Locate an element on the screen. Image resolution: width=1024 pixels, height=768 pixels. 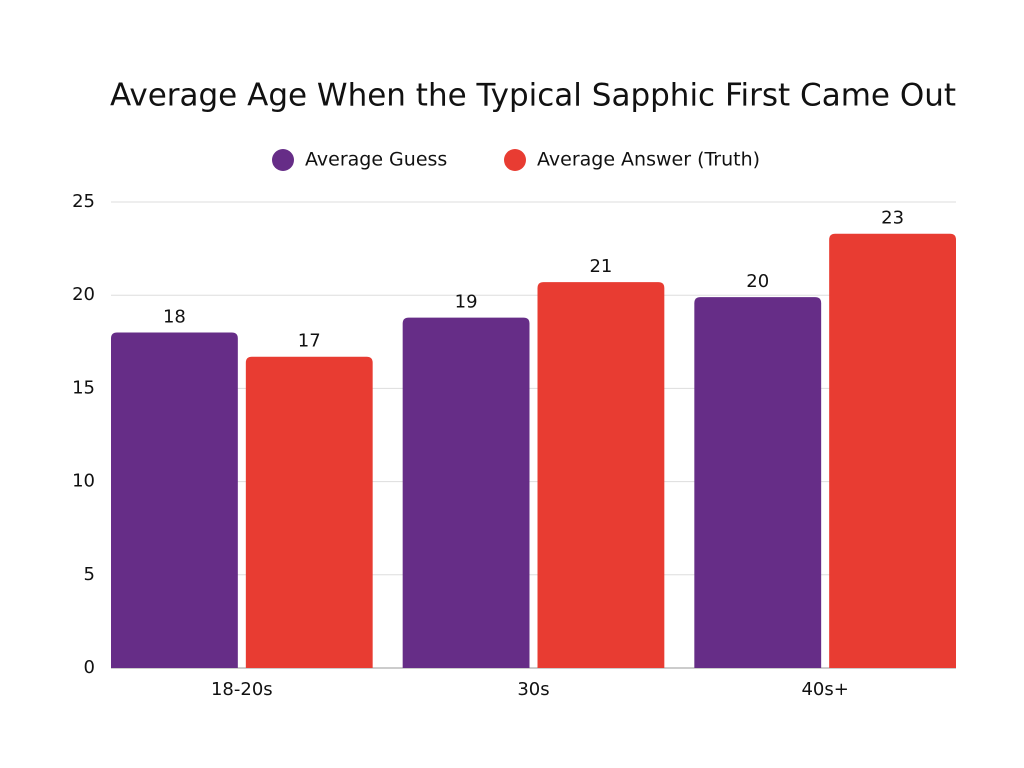
legend-label: Average Guess is located at coordinates (376, 160).